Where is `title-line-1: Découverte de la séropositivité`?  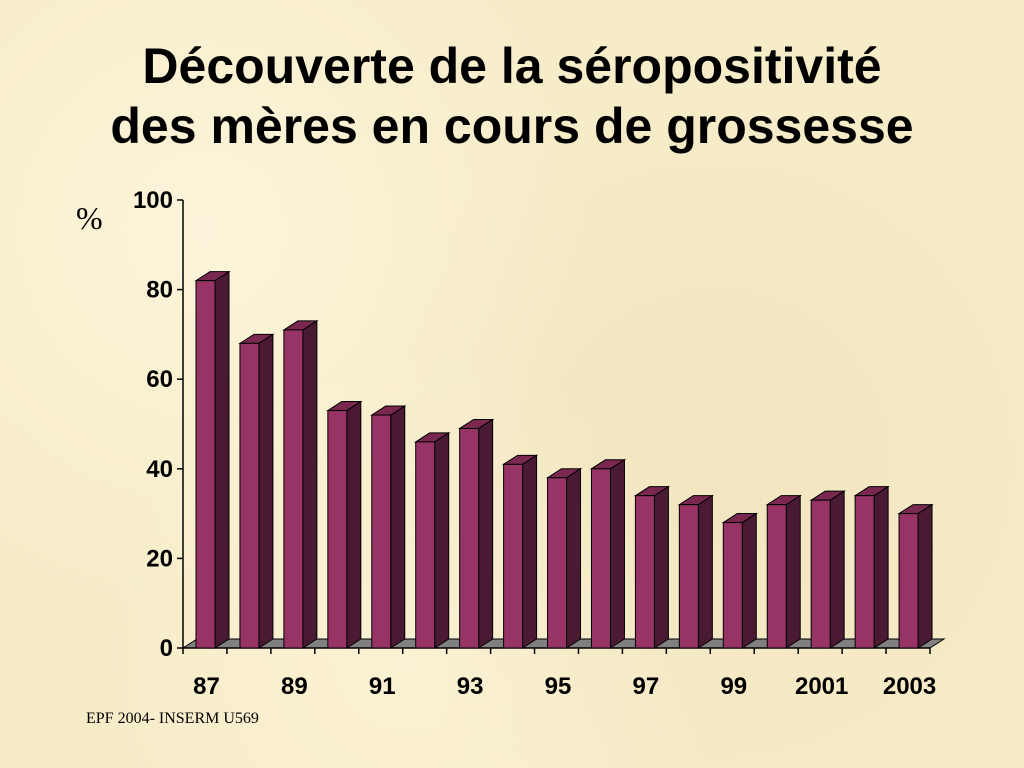 title-line-1: Découverte de la séropositivité is located at coordinates (512, 66).